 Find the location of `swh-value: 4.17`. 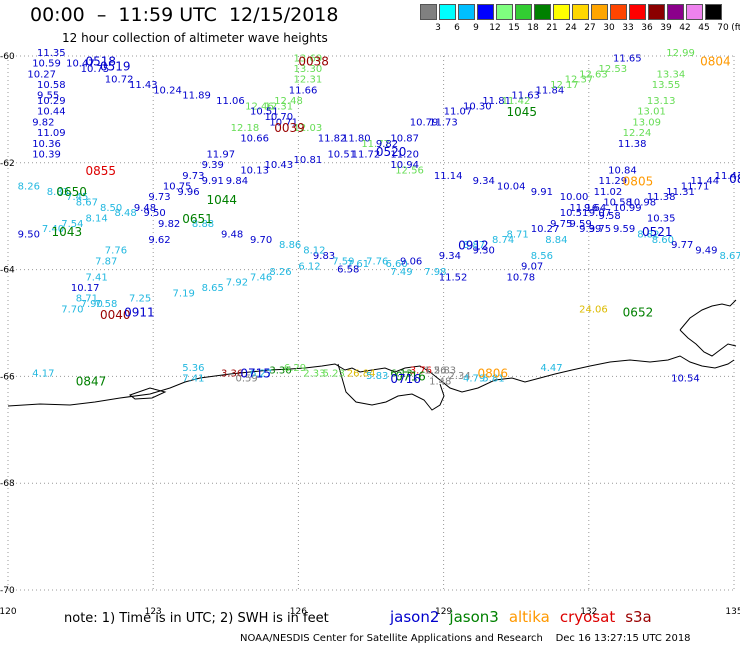

swh-value: 4.17 is located at coordinates (43, 373).